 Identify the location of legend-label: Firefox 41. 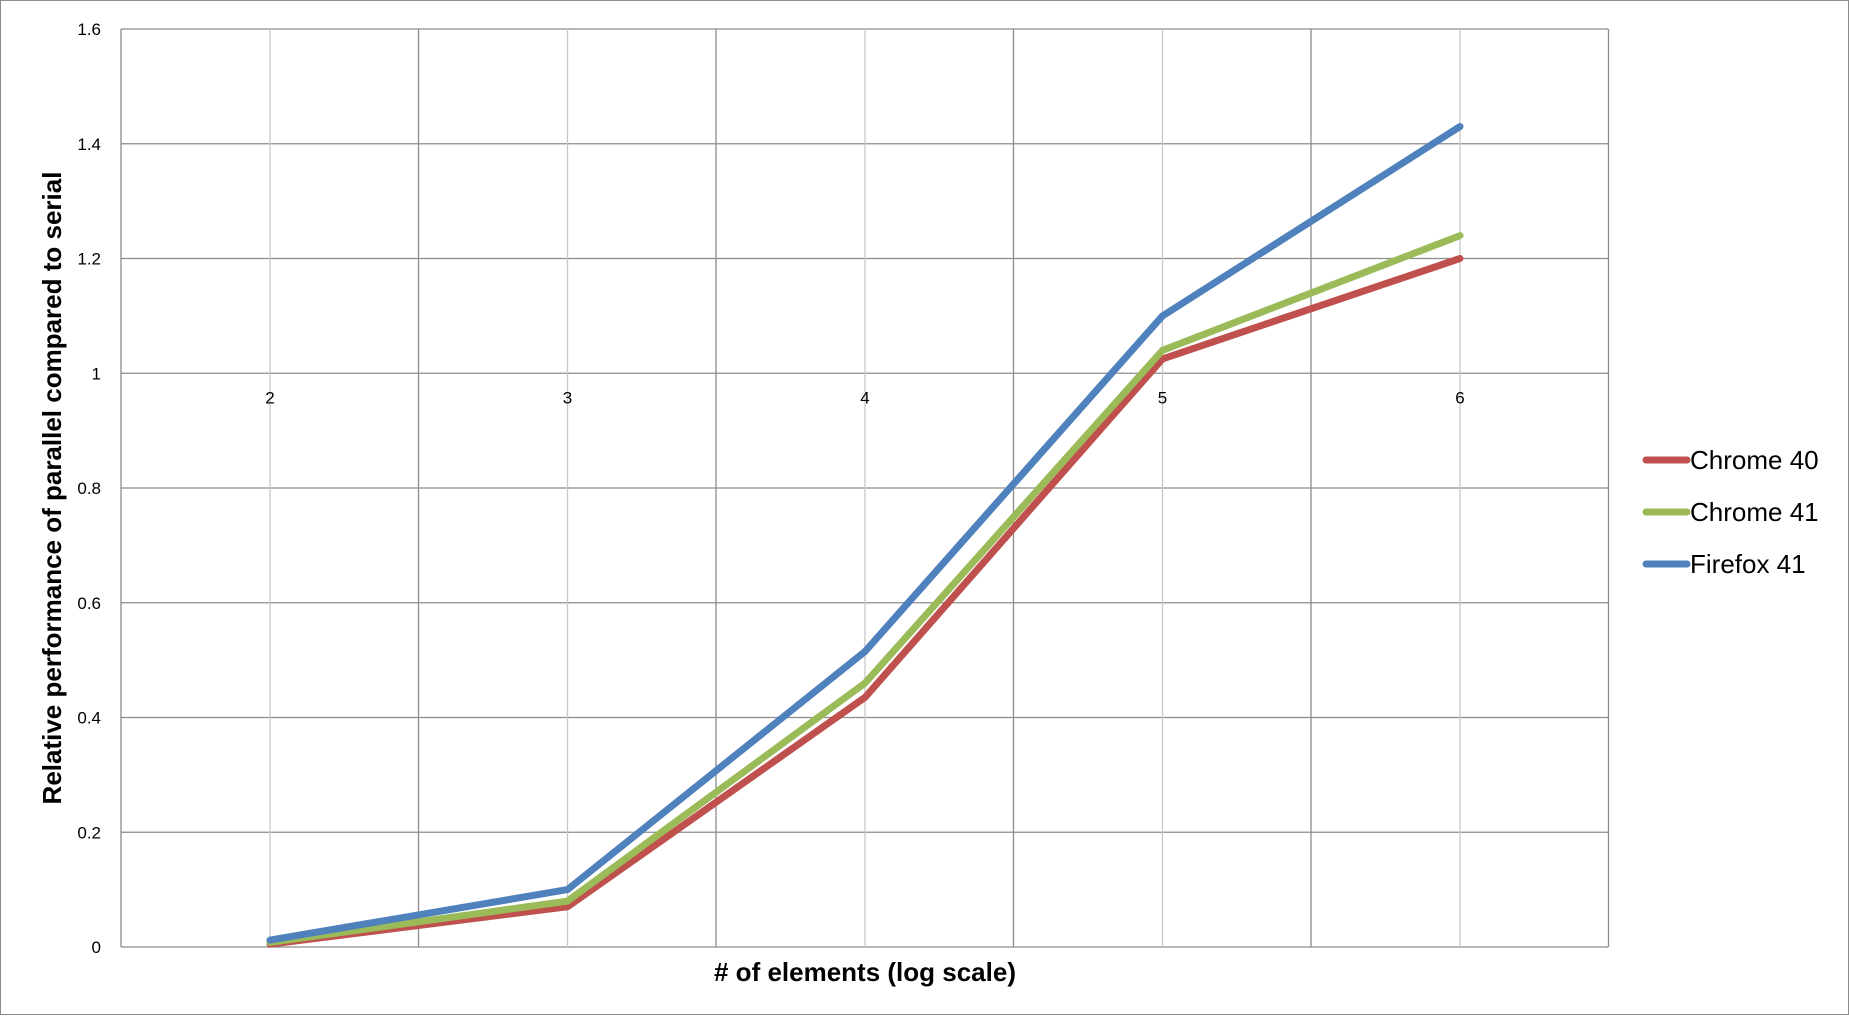
(1748, 564).